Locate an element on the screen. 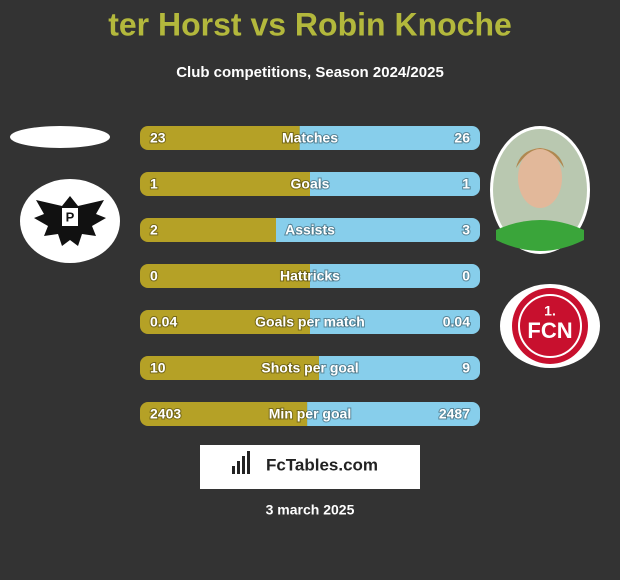  right-value: 1 is located at coordinates (466, 184).